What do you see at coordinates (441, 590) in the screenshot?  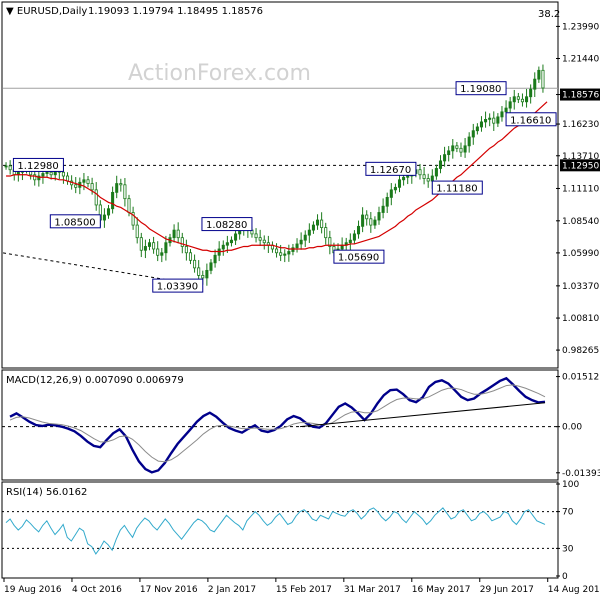 I see `x-tick-label: 16 May 2017` at bounding box center [441, 590].